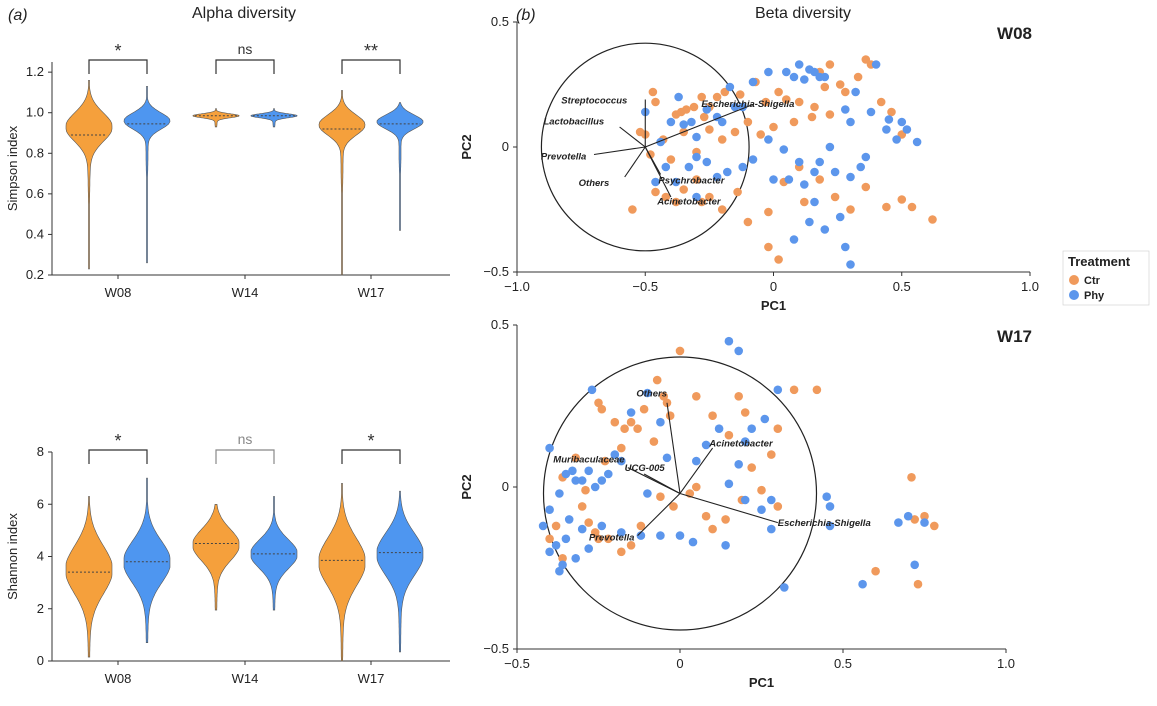 This screenshot has height=706, width=1157. What do you see at coordinates (589, 460) in the screenshot?
I see `w17-loading-label: Muribaculaceae` at bounding box center [589, 460].